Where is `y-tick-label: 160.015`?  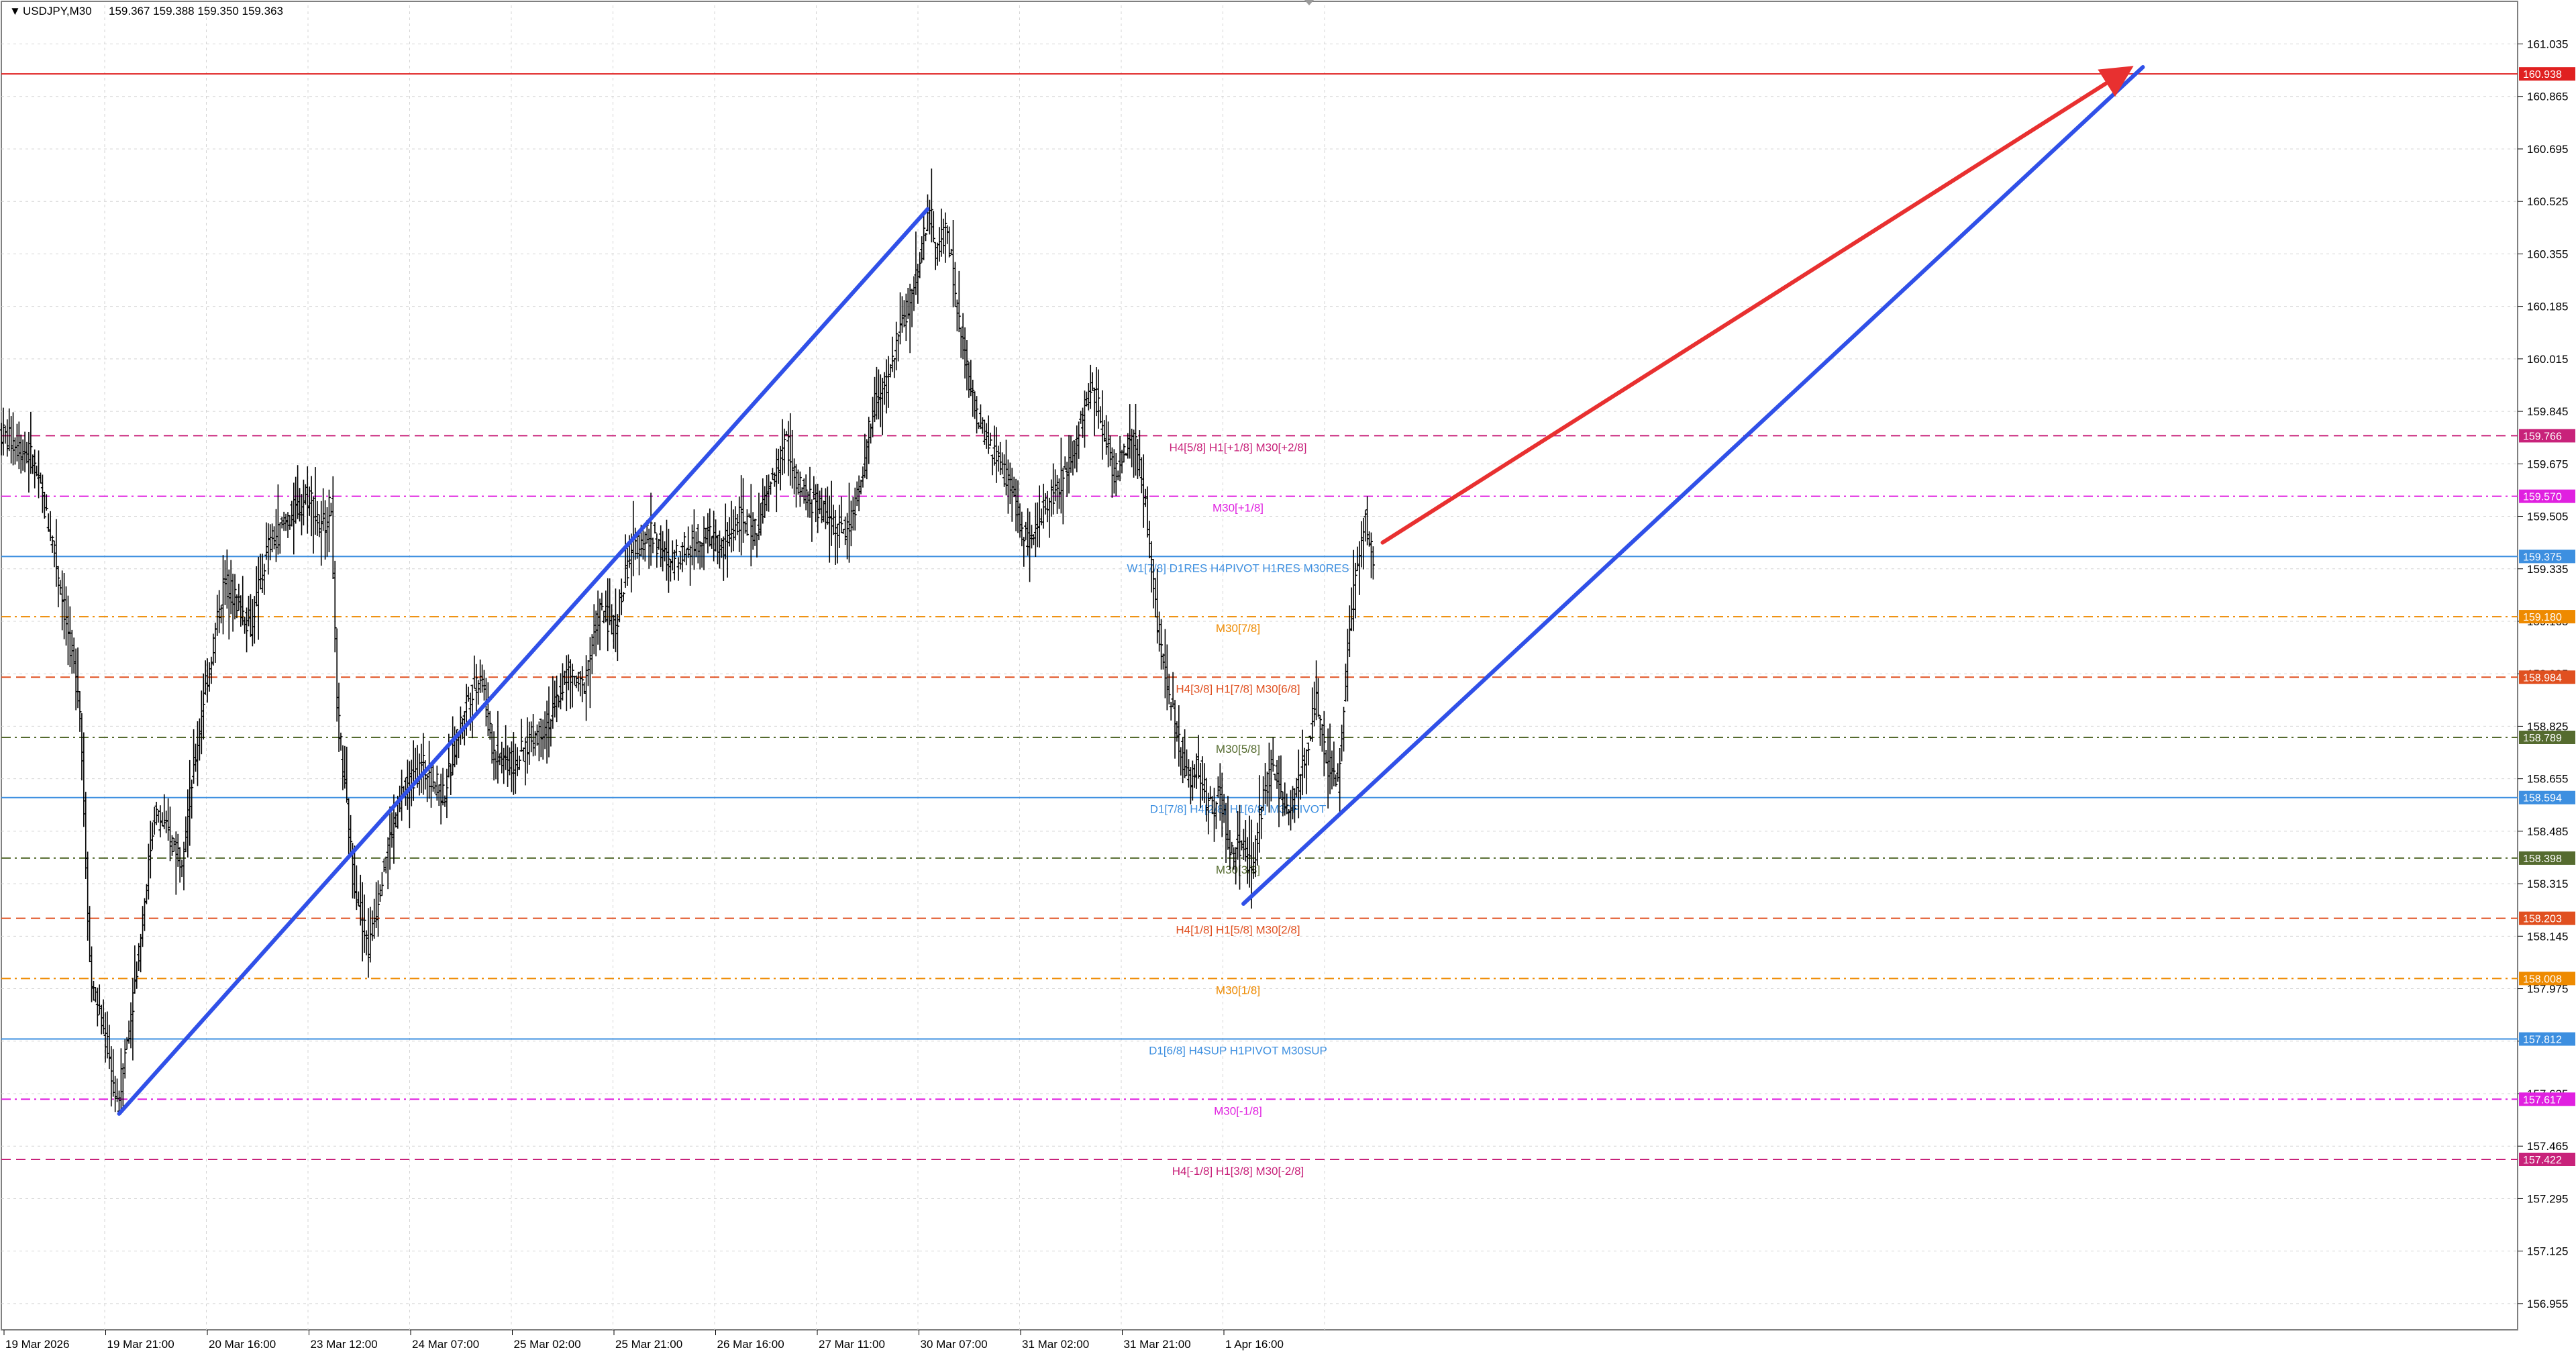
y-tick-label: 160.015 is located at coordinates (2547, 359).